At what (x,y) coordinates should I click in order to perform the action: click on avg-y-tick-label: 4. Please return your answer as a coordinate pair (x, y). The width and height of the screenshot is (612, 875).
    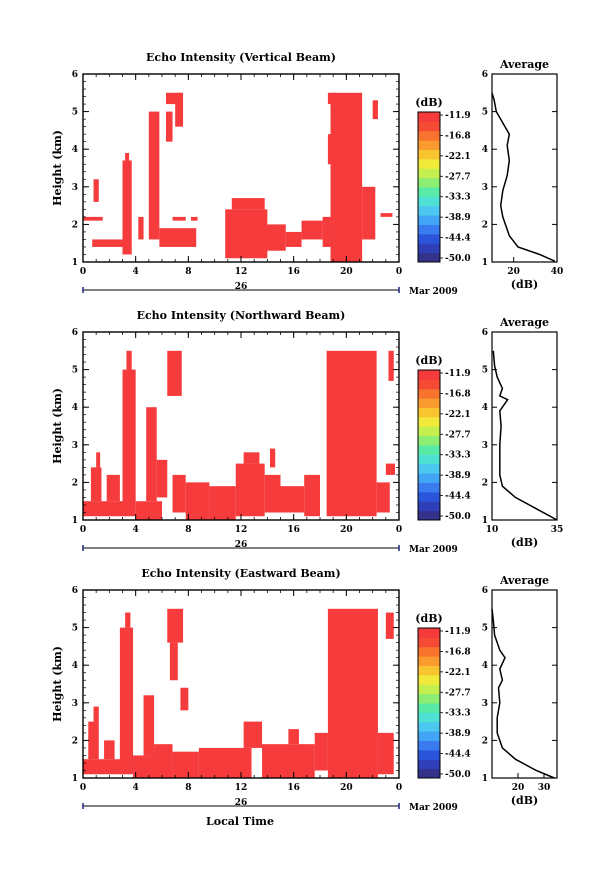
    Looking at the image, I should click on (485, 150).